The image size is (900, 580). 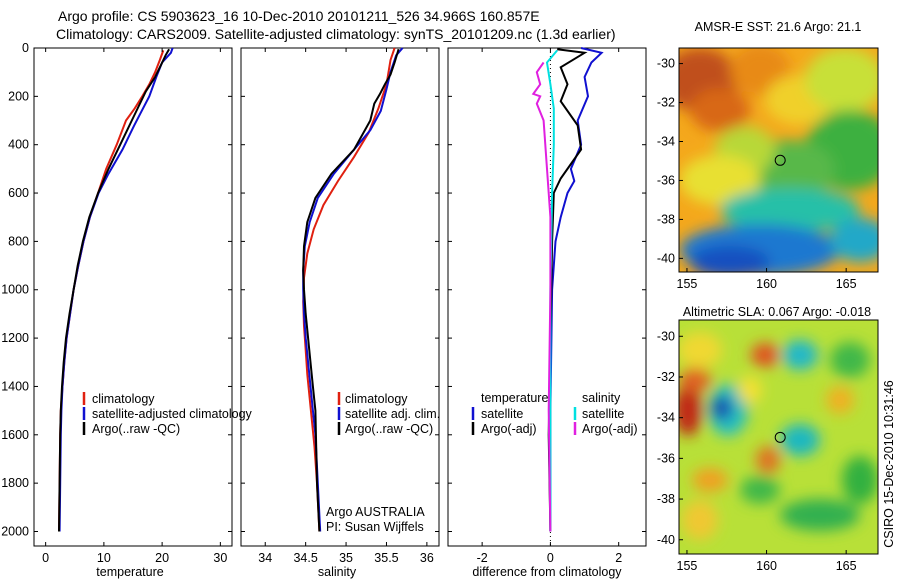 I want to click on sla-map-axes: 155 160 165 -30 -32 -34 -36 -38 -40, so click(x=757, y=451).